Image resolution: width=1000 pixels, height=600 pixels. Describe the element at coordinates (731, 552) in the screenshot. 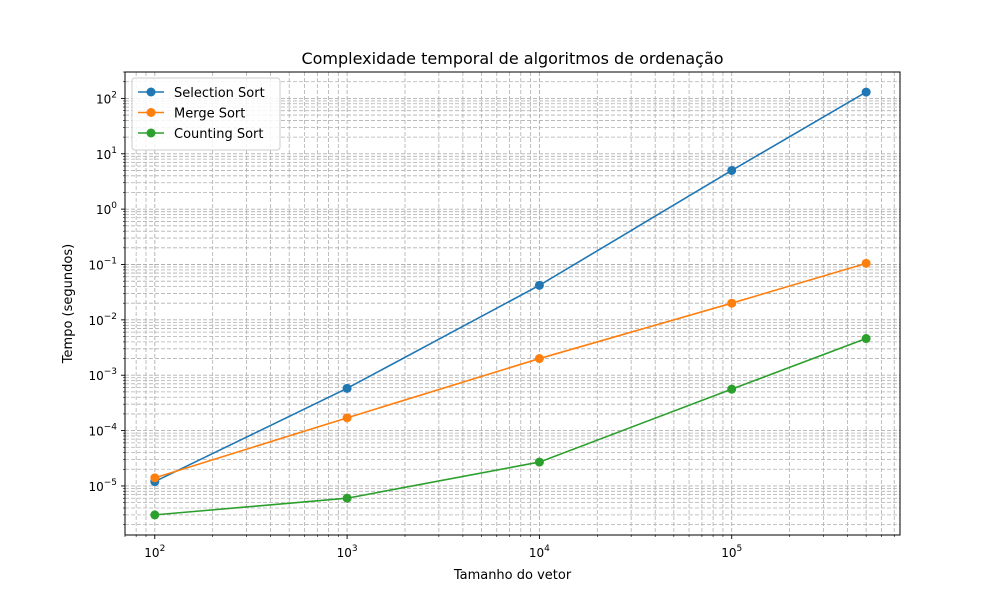

I see `x-tick-label: 10⁵` at that location.